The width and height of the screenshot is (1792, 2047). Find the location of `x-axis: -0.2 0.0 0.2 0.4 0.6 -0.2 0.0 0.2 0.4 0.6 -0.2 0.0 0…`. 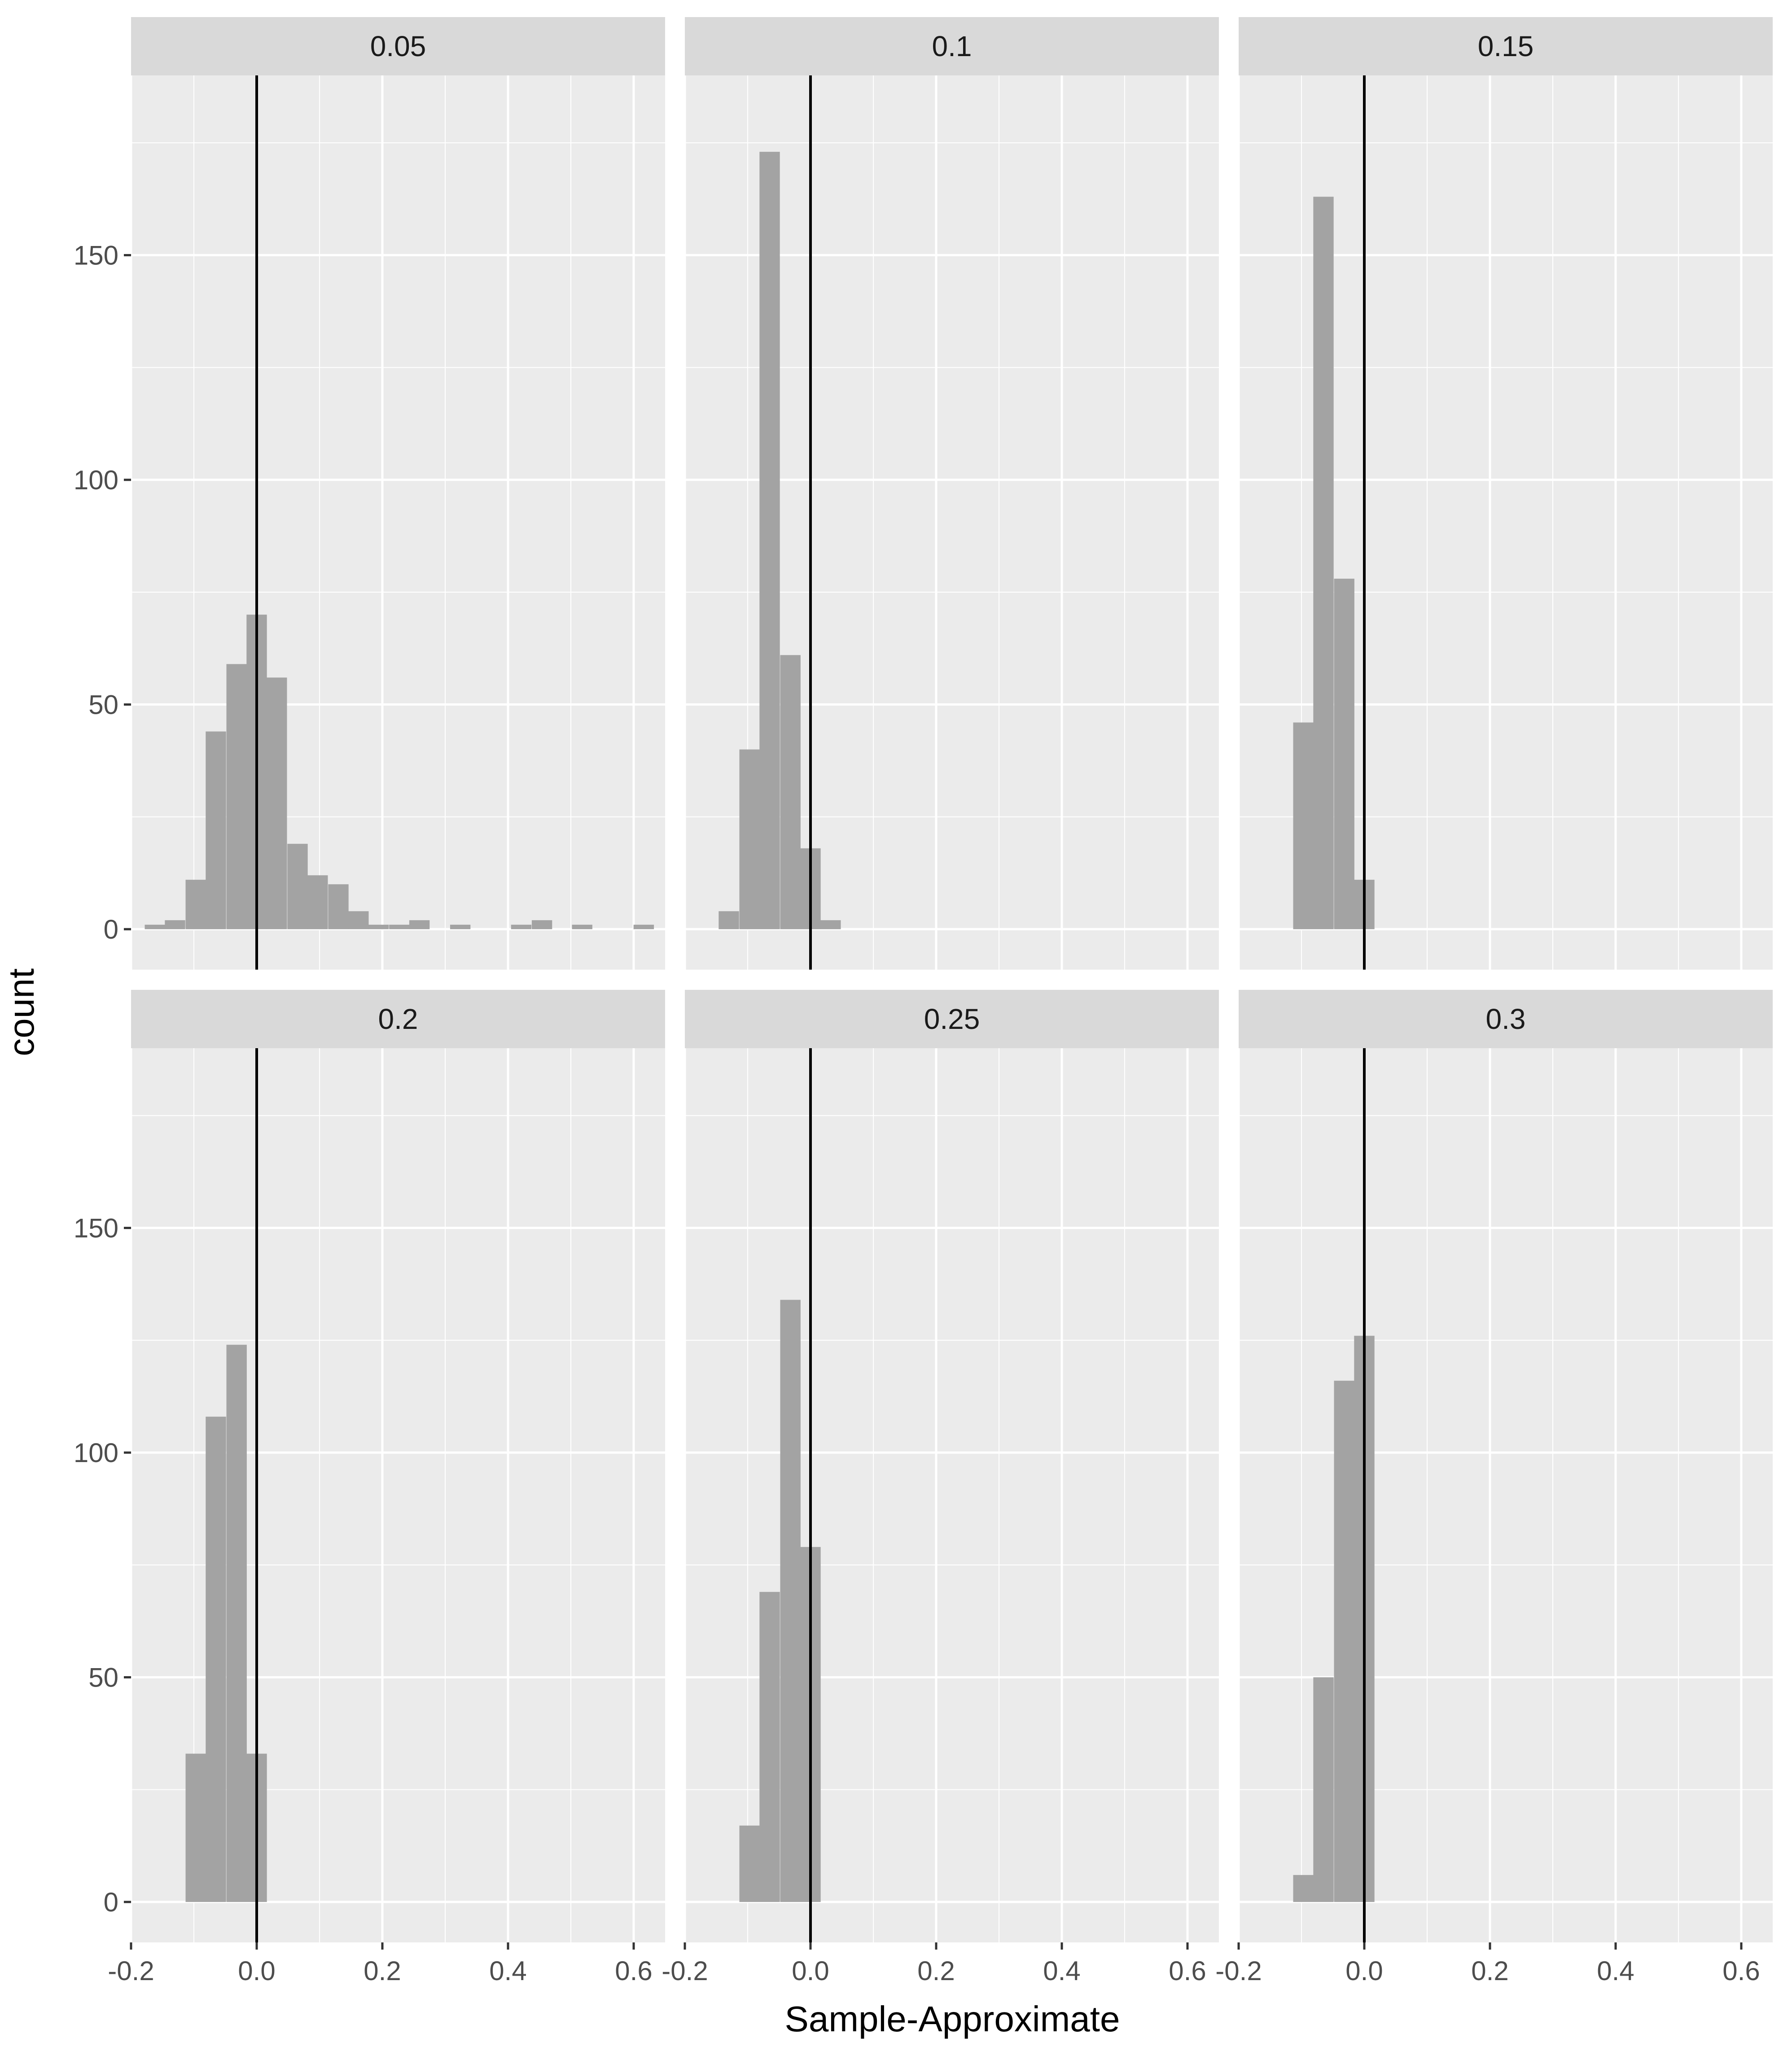

x-axis: -0.2 0.0 0.2 0.4 0.6 -0.2 0.0 0.2 0.4 0.6 -0.2 0.0 0… is located at coordinates (934, 1964).